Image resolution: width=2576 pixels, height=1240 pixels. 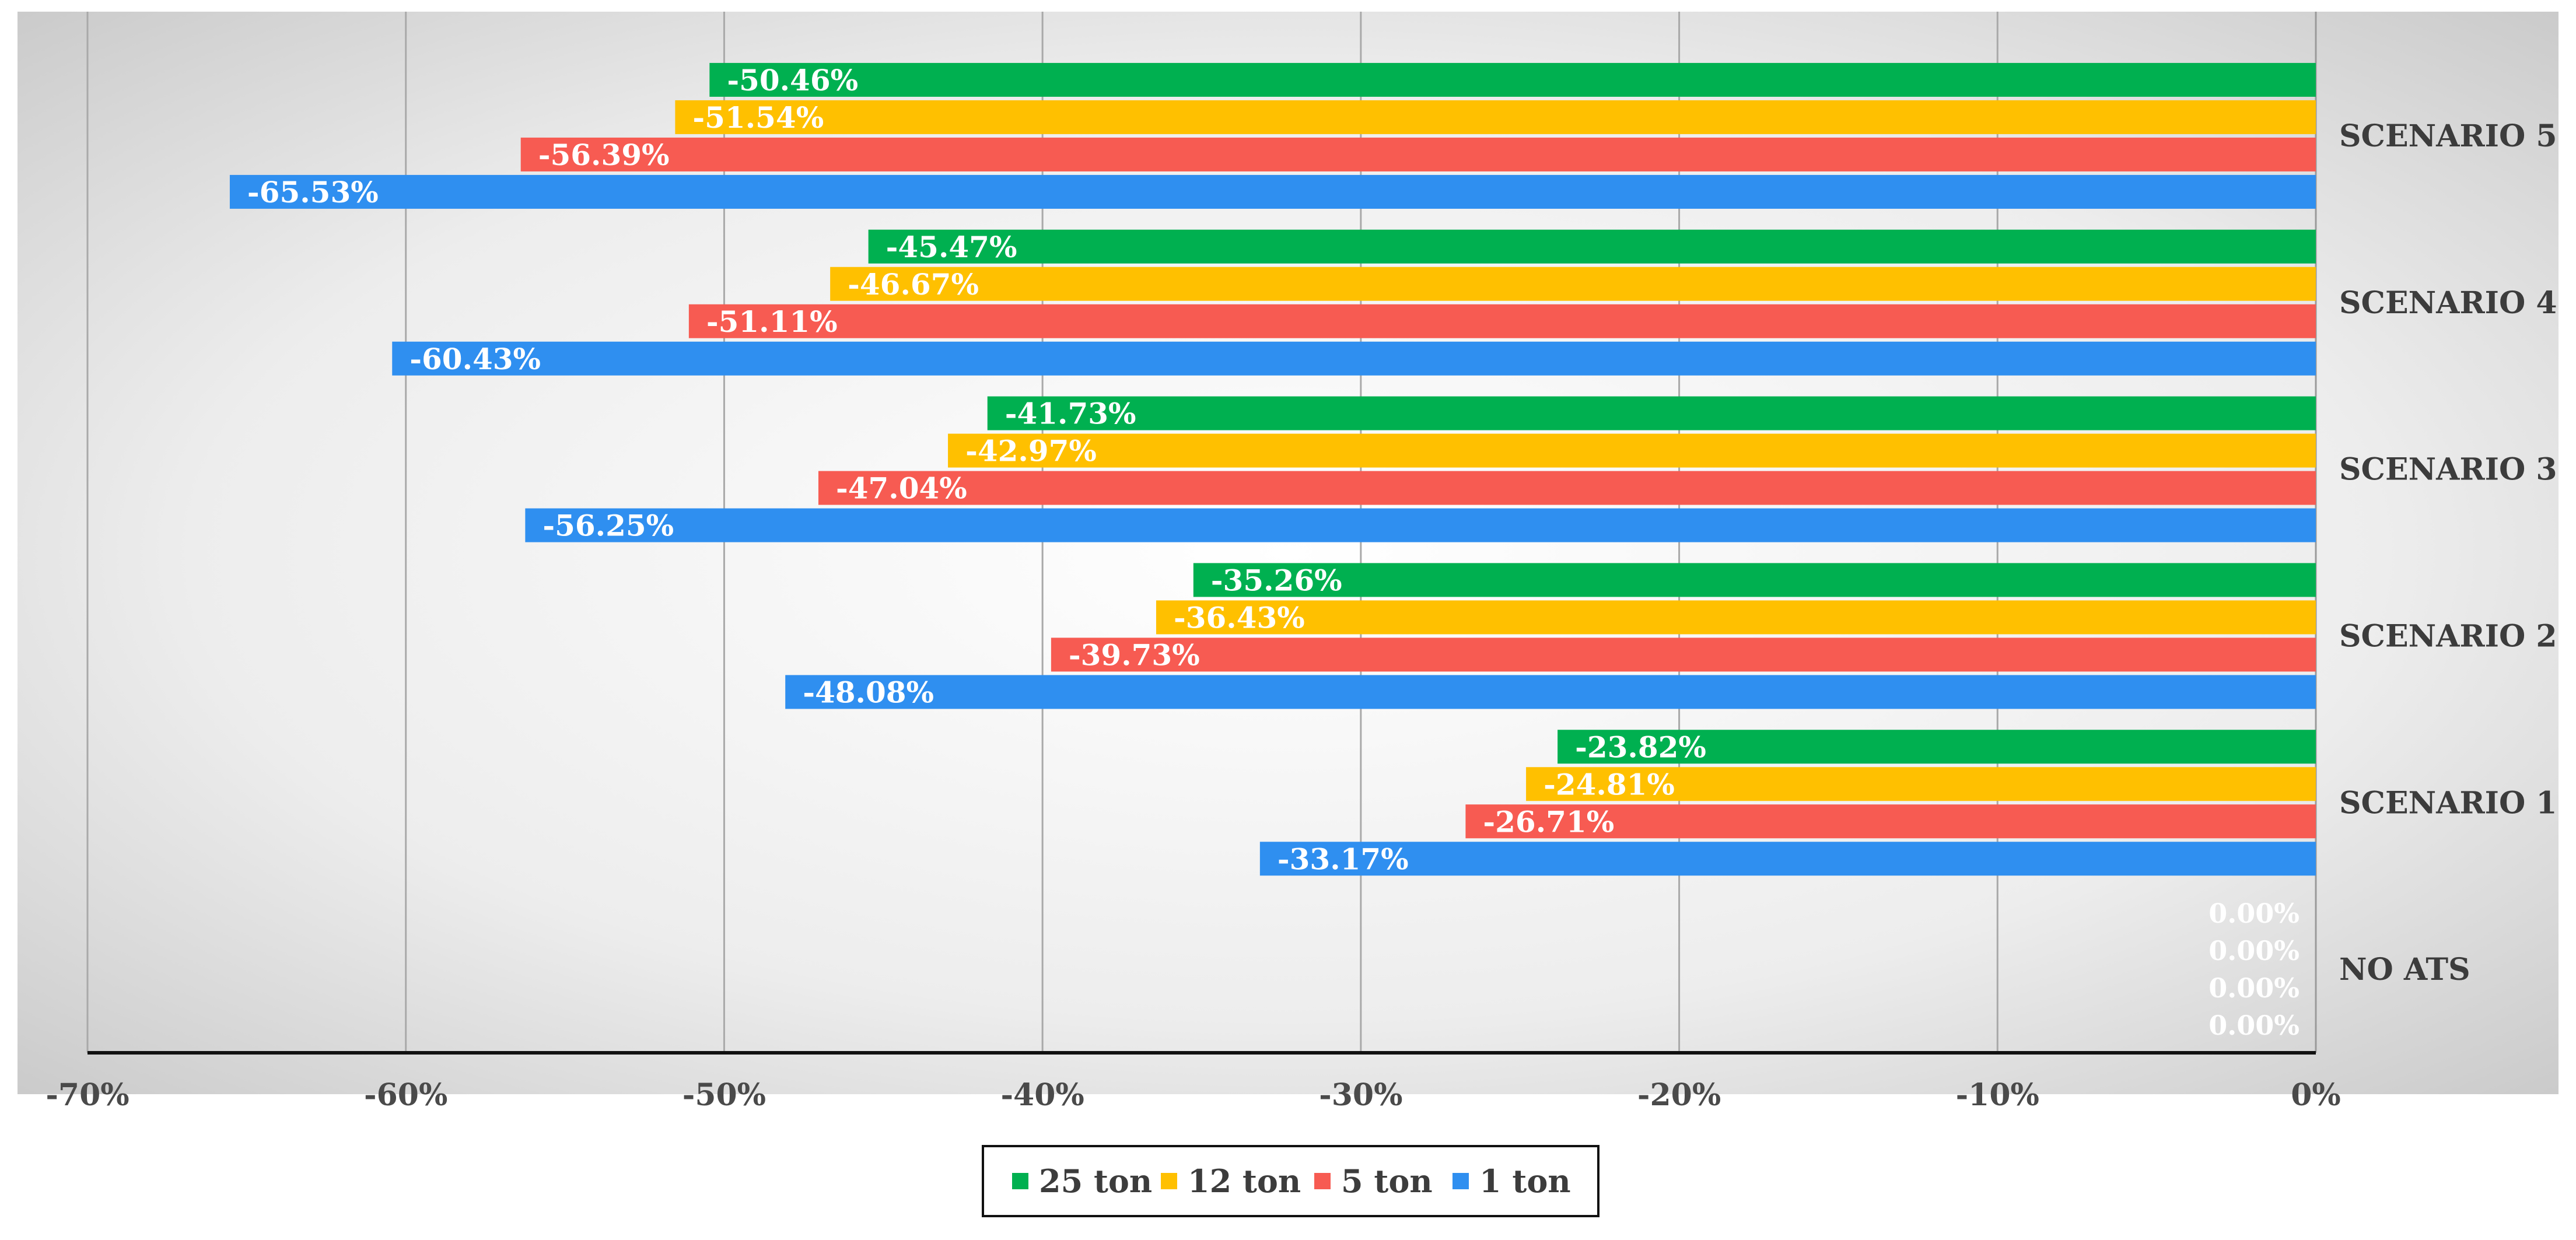 What do you see at coordinates (1031, 451) in the screenshot?
I see `data-label-12-ton-scenario-3: -42.97%` at bounding box center [1031, 451].